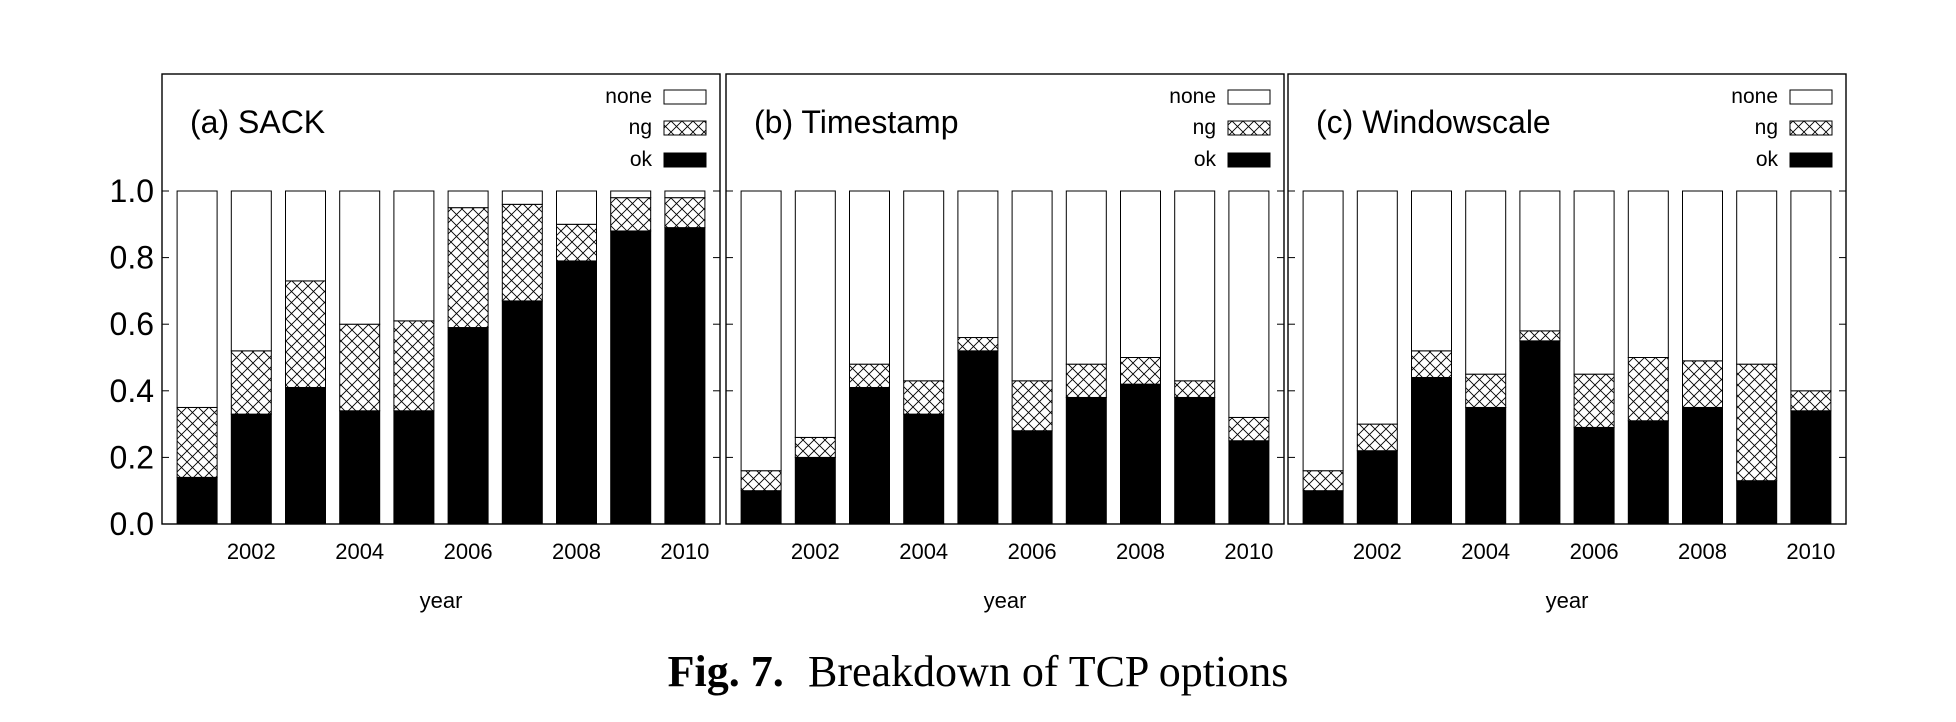 This screenshot has width=1956, height=722. What do you see at coordinates (132, 191) in the screenshot?
I see `y-tick-label: 1.0` at bounding box center [132, 191].